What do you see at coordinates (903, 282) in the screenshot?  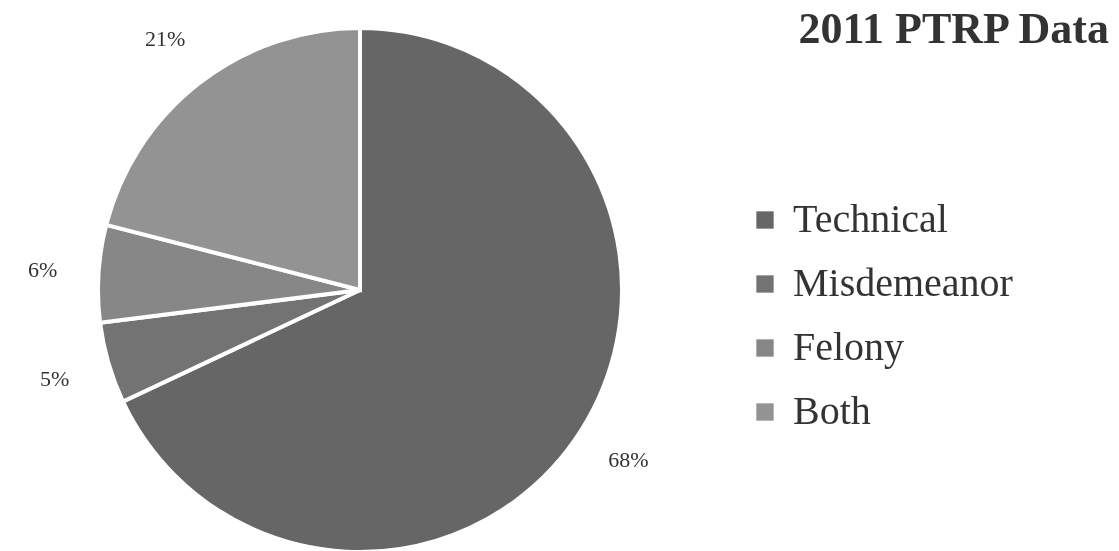 I see `legend-label: Misdemeanor` at bounding box center [903, 282].